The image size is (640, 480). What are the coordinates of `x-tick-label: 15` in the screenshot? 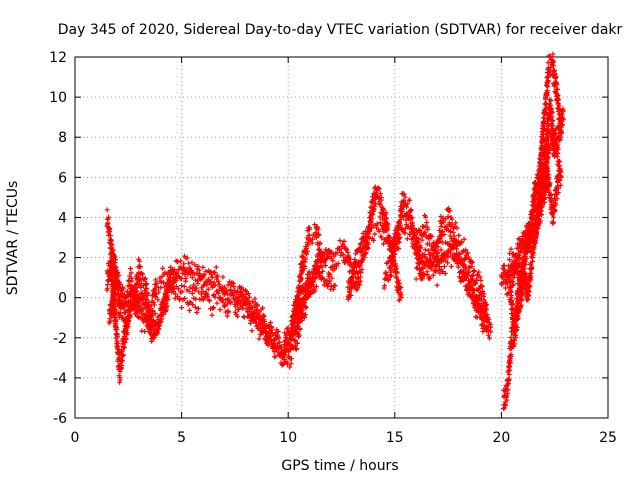 It's located at (395, 438).